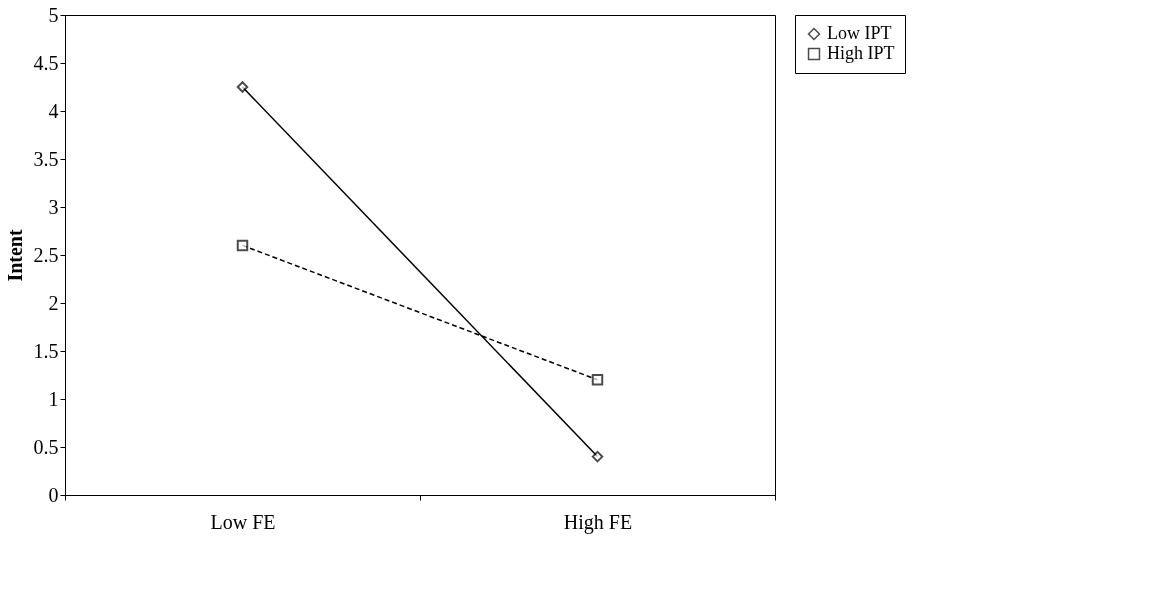  I want to click on x-tick-label: Low FE, so click(243, 521).